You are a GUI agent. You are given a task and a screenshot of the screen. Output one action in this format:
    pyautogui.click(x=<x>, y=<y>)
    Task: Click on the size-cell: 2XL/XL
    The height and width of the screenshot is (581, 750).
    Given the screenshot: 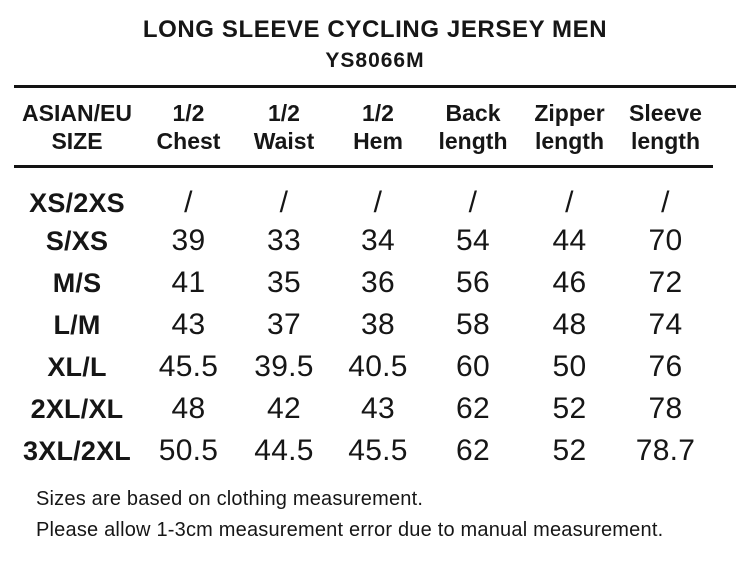 What is the action you would take?
    pyautogui.click(x=77, y=408)
    